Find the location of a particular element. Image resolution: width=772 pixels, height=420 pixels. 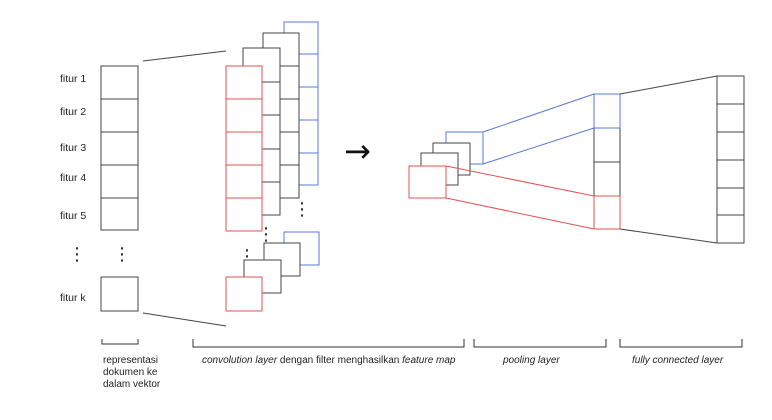

projection-line-bottom is located at coordinates (184, 319).